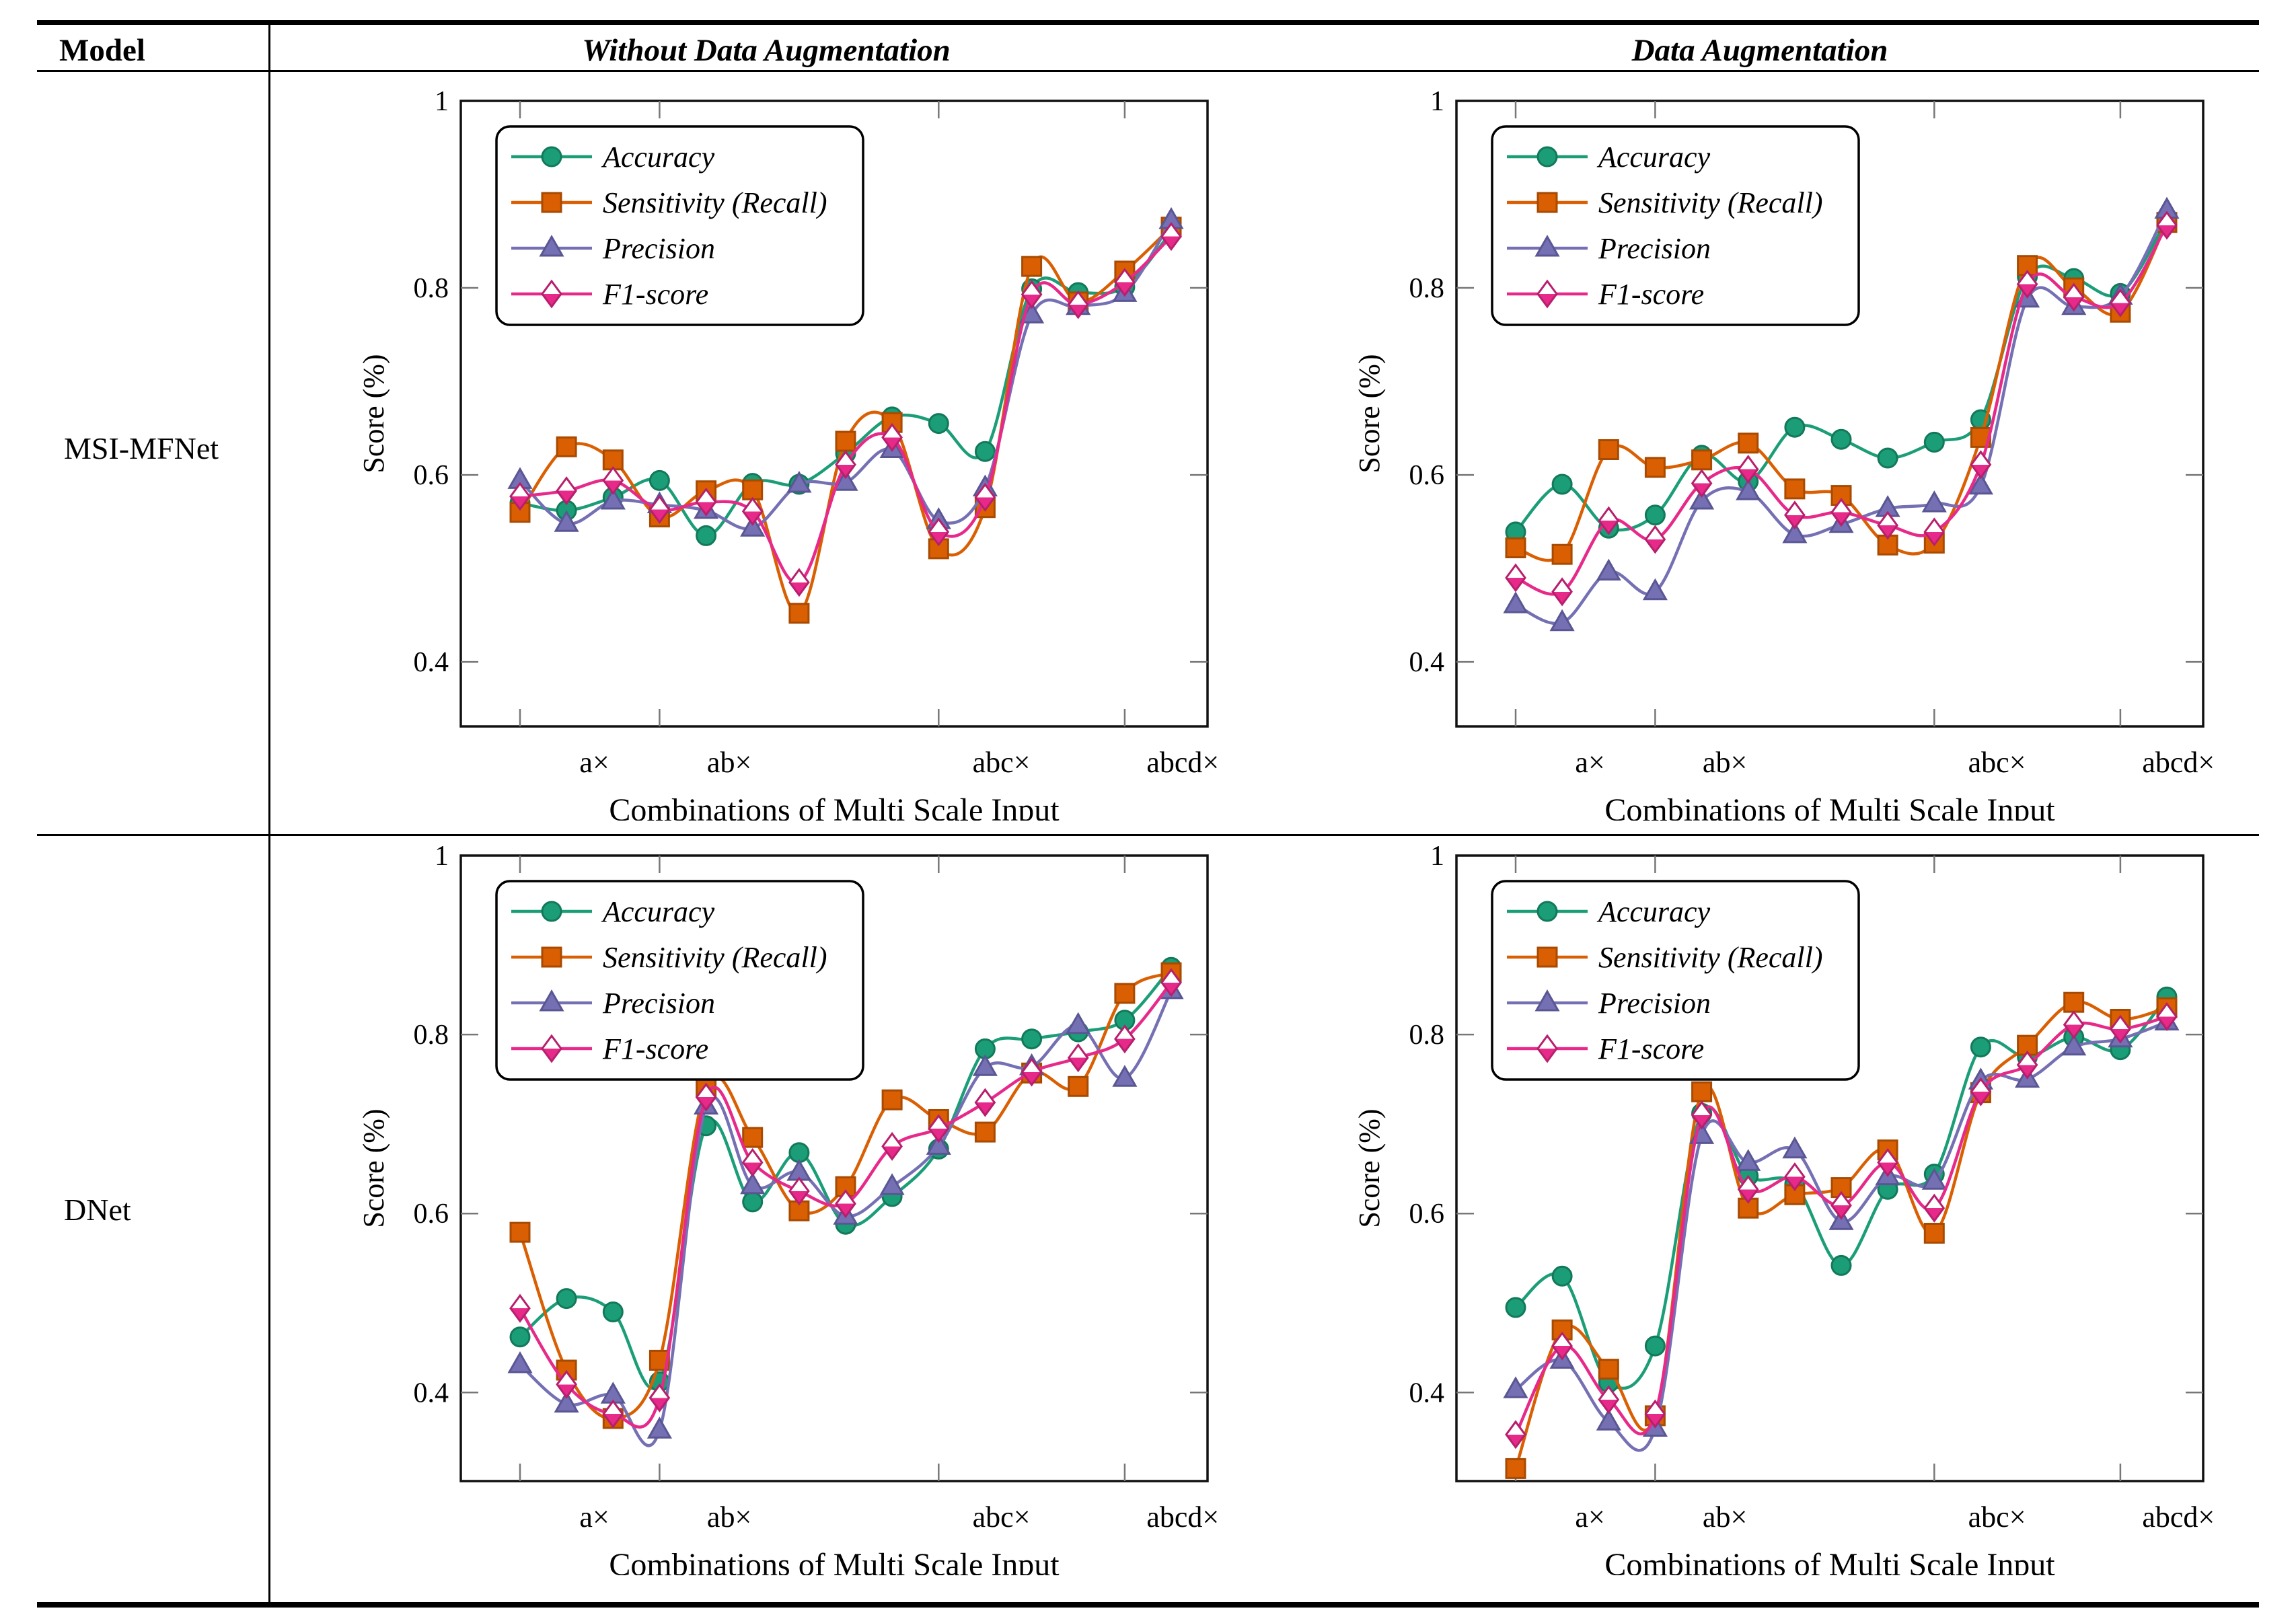  I want to click on column-header-da: Data Augmentation, so click(1759, 51).